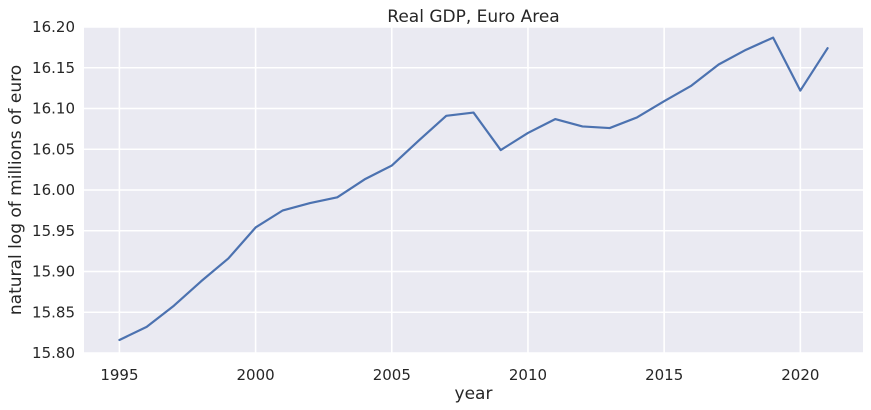 The image size is (871, 410). What do you see at coordinates (53, 27) in the screenshot?
I see `y-tick-label: 16.20` at bounding box center [53, 27].